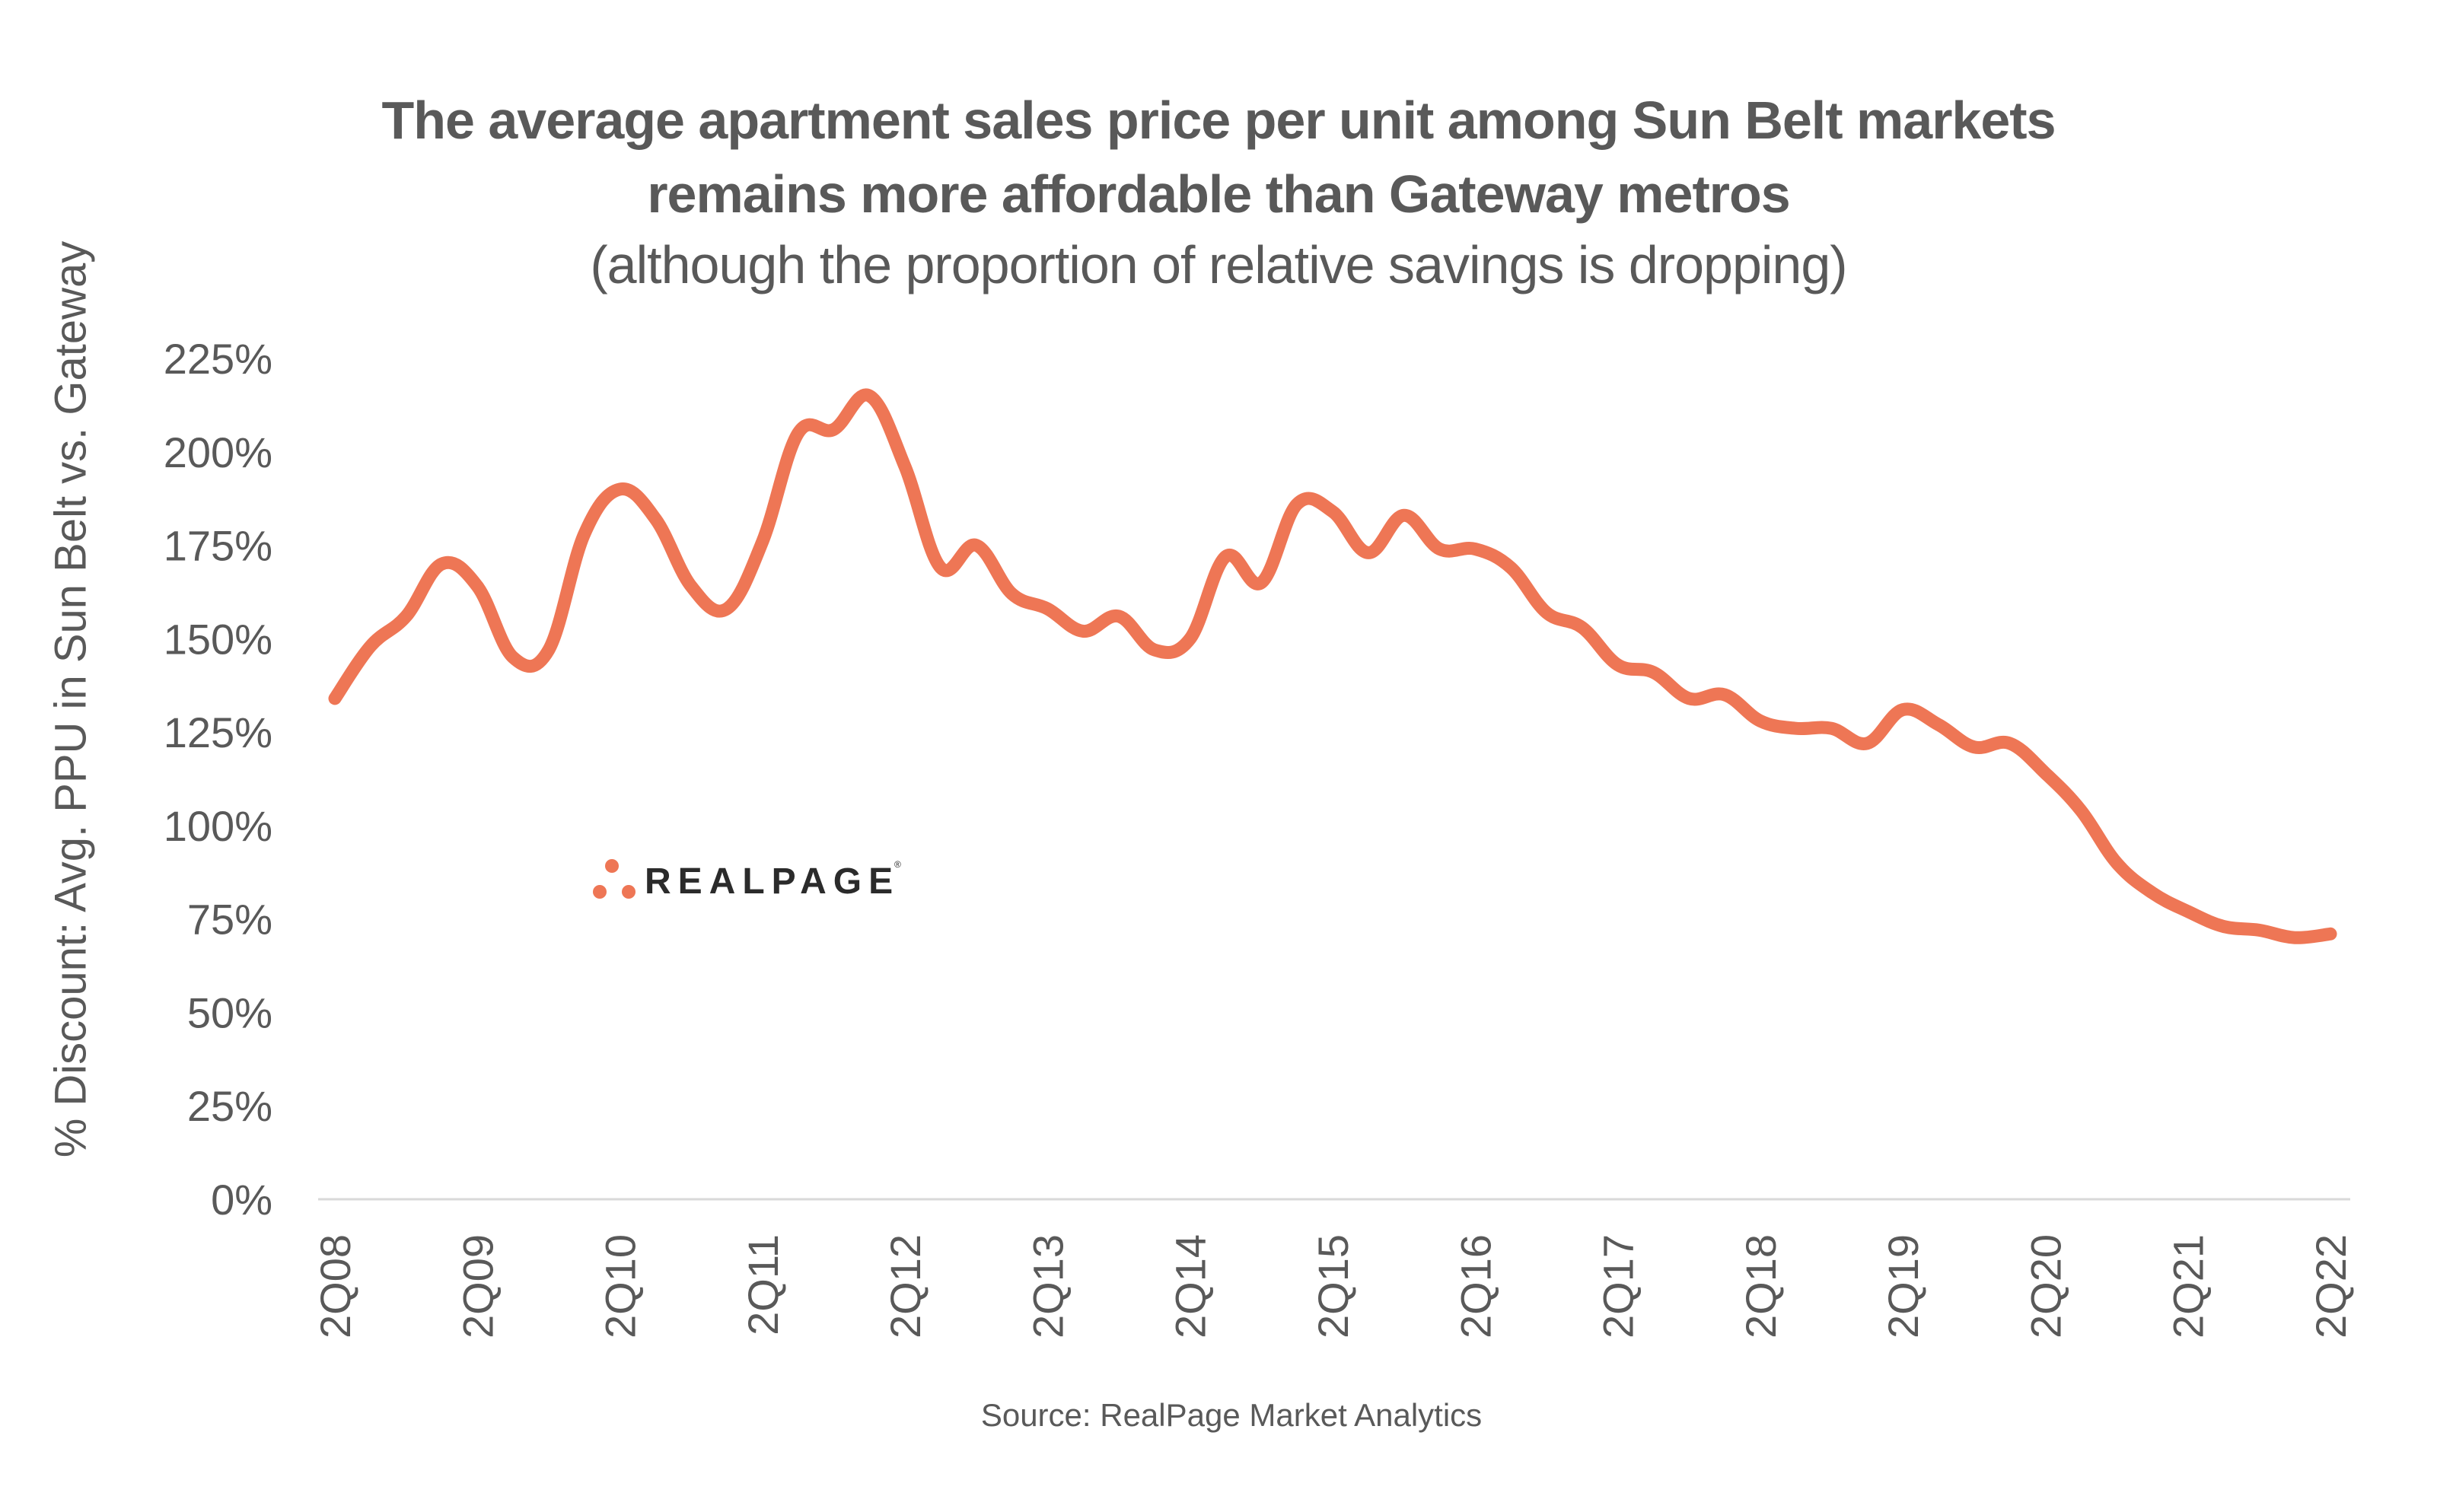 This screenshot has height=1512, width=2437. What do you see at coordinates (218, 452) in the screenshot?
I see `y-tick-label: 200%` at bounding box center [218, 452].